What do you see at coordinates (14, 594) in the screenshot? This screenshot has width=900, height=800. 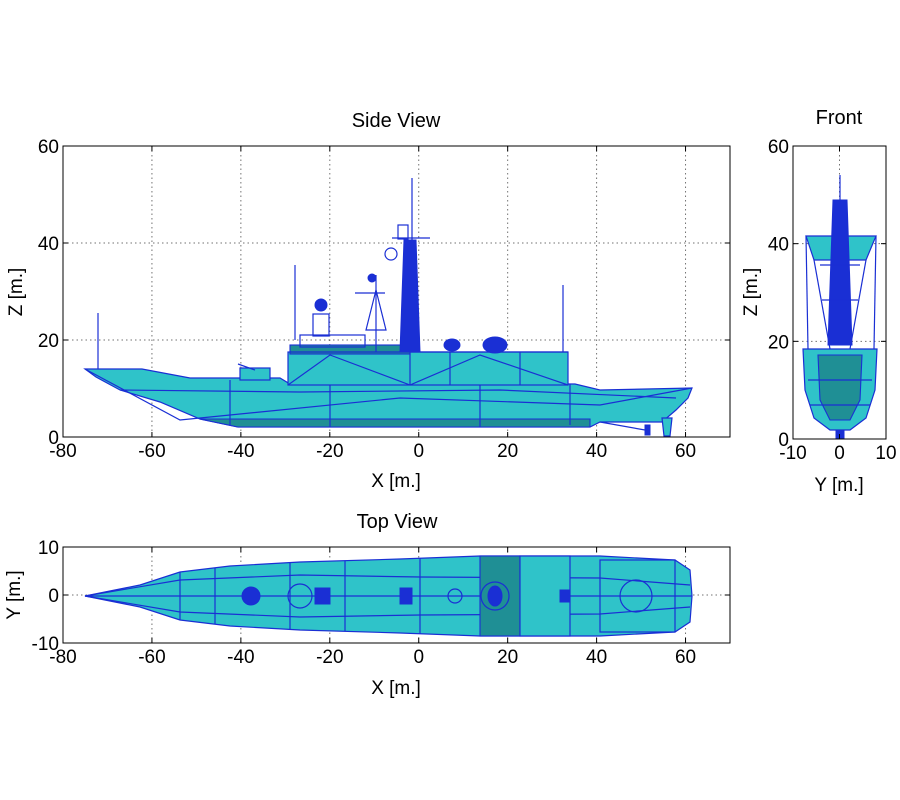 I see `top-view-ylabel: Y [m.]` at bounding box center [14, 594].